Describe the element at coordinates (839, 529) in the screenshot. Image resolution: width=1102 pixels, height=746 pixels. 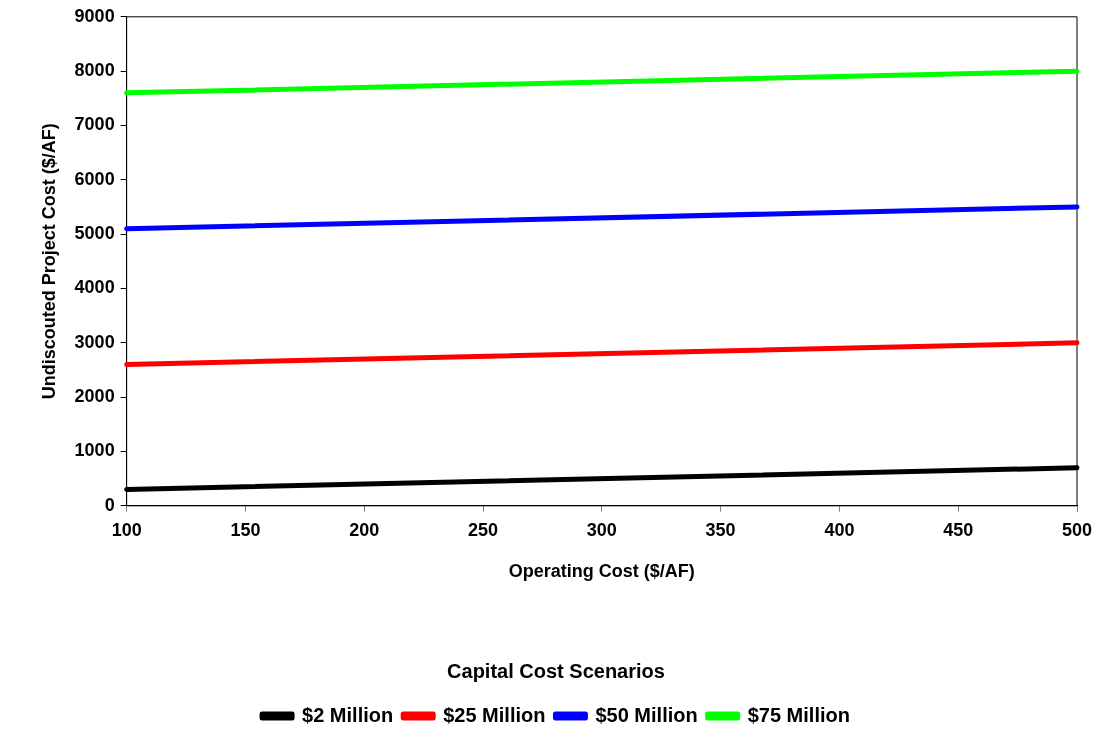
I see `x-tick-label: 400` at that location.